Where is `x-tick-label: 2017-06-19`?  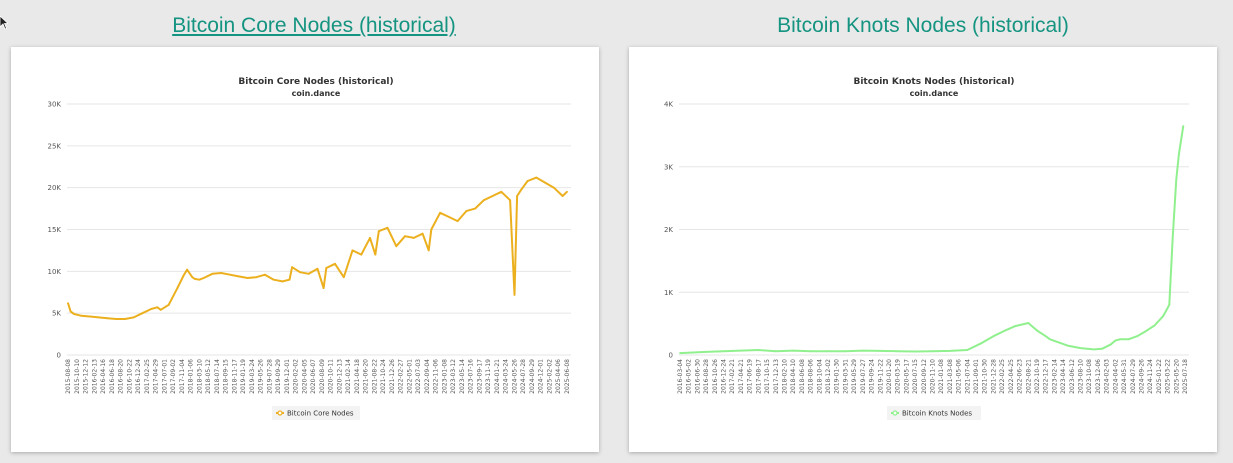
x-tick-label: 2017-06-19 is located at coordinates (750, 376).